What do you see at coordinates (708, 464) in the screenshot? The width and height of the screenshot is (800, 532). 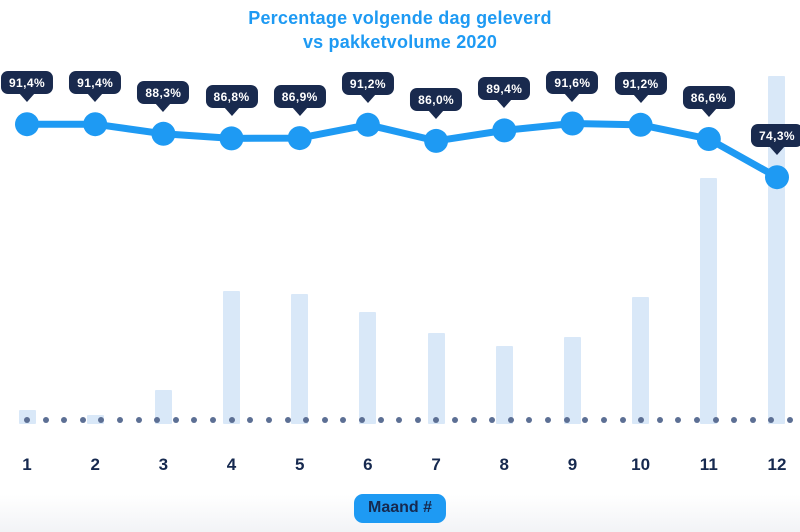 I see `x-axis-label-month-11: 11` at bounding box center [708, 464].